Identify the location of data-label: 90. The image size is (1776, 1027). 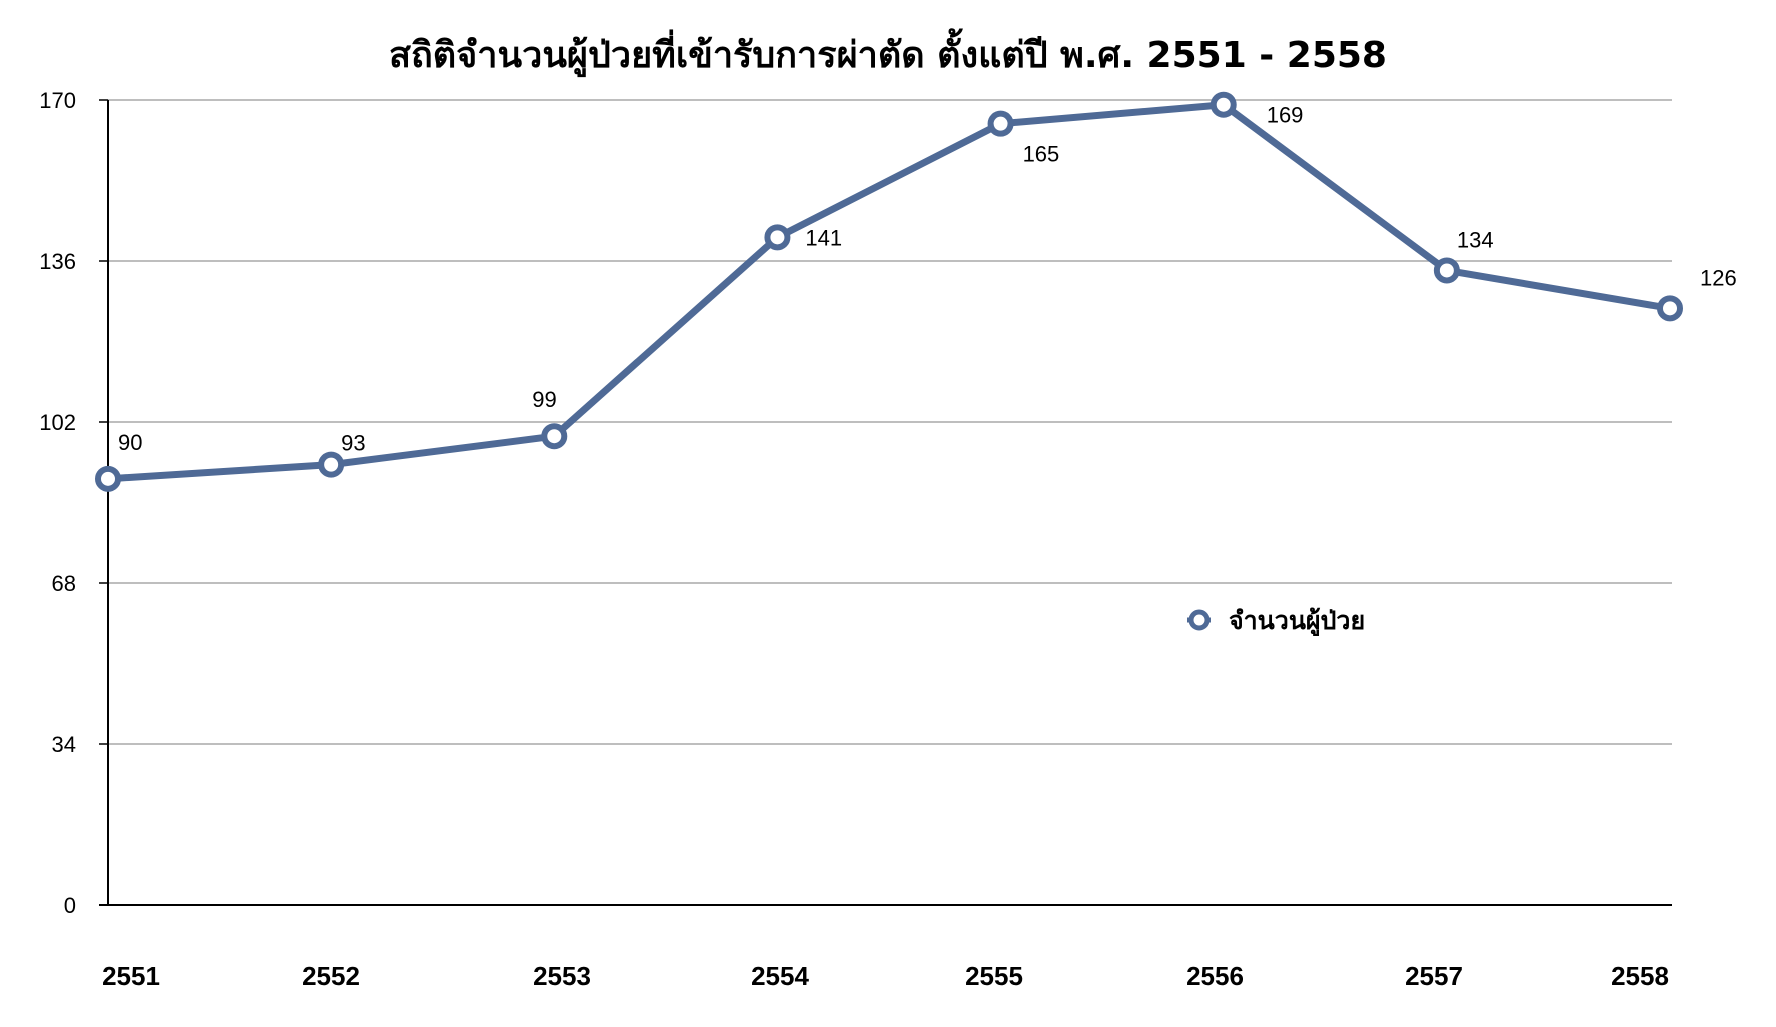
(130, 442).